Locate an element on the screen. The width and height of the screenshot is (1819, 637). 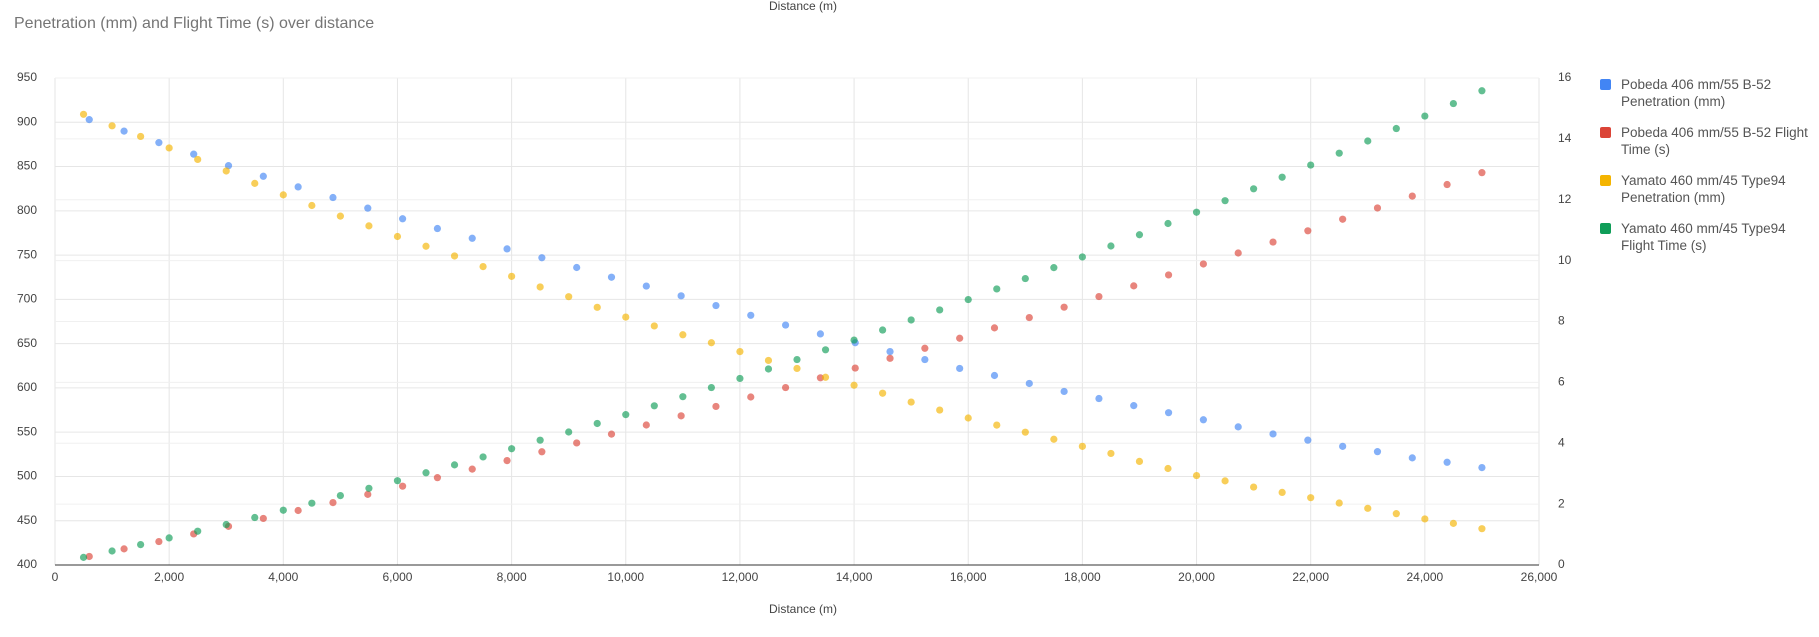
legend-label: Pobeda 406 mm/55 B-52 Flight Time (s) is located at coordinates (1714, 141).